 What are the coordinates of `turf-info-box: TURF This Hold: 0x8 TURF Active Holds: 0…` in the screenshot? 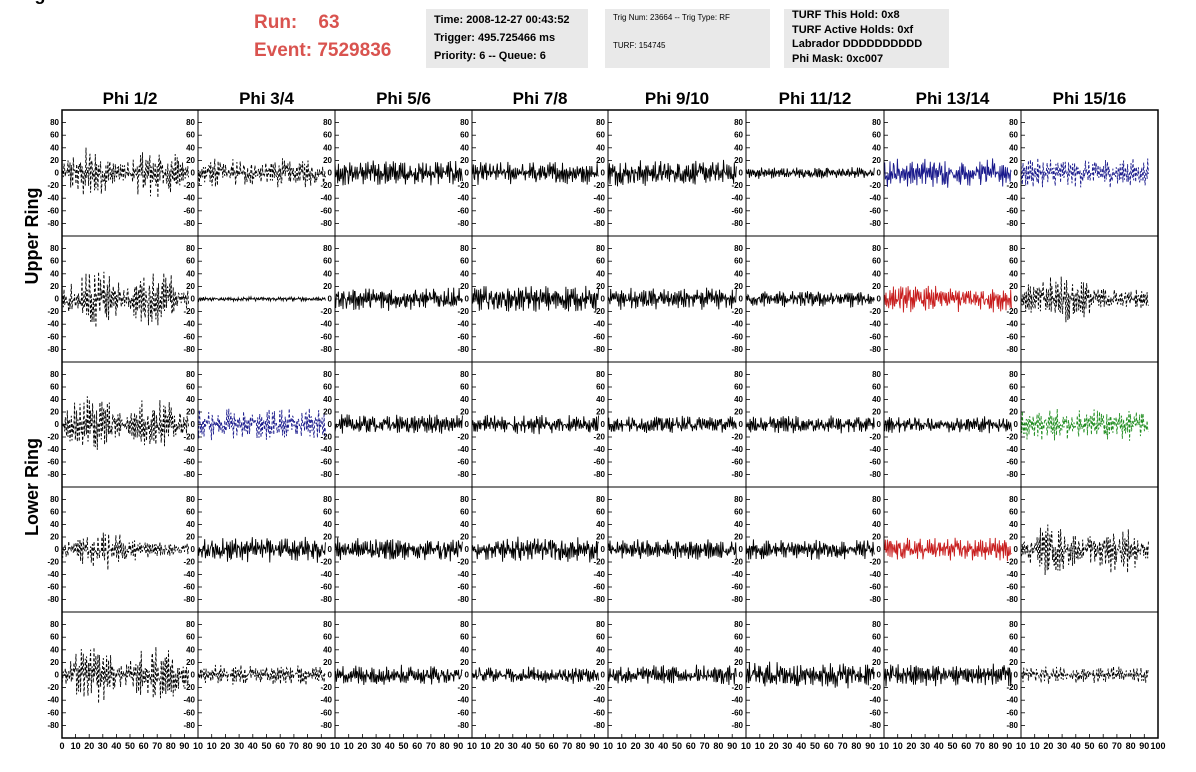 It's located at (866, 38).